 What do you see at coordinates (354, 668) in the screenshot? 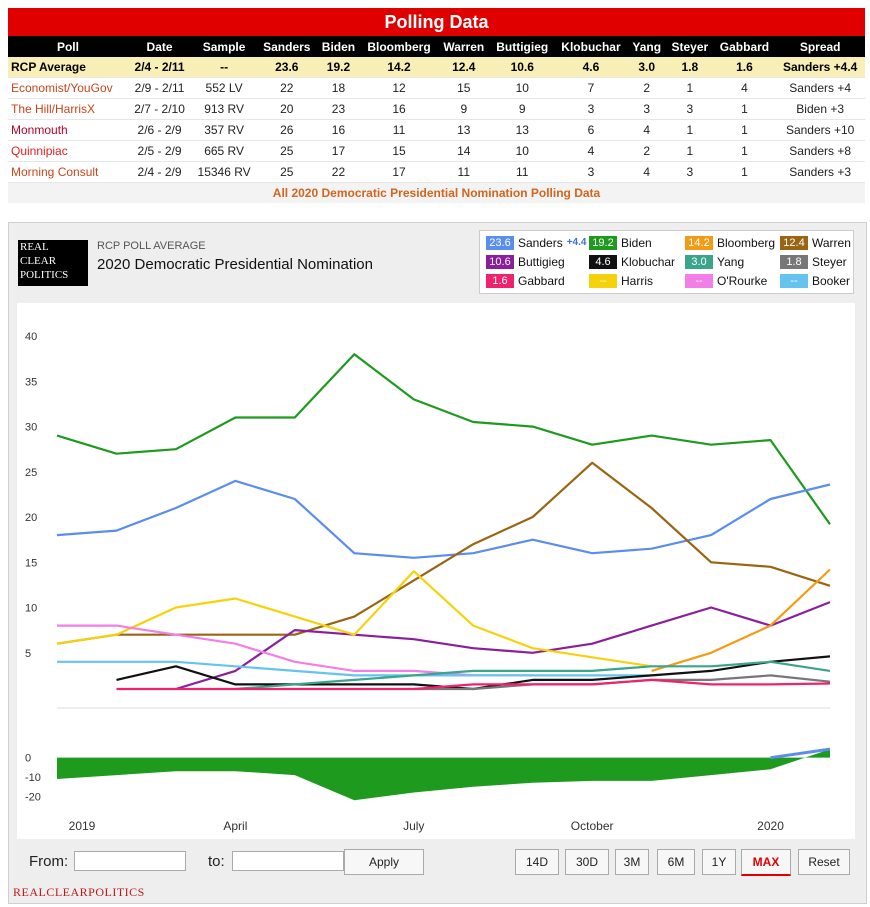
I see `series-line-booker` at bounding box center [354, 668].